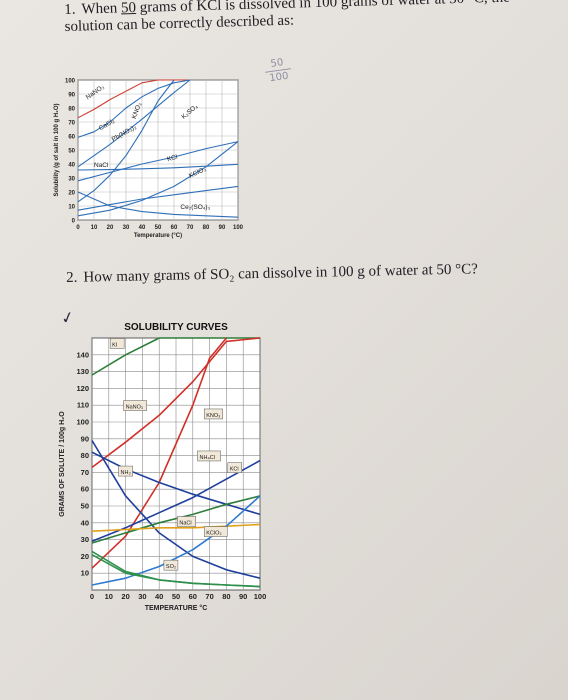 Image resolution: width=568 pixels, height=700 pixels. What do you see at coordinates (209, 596) in the screenshot?
I see `chart-2-x-tick-label: 70` at bounding box center [209, 596].